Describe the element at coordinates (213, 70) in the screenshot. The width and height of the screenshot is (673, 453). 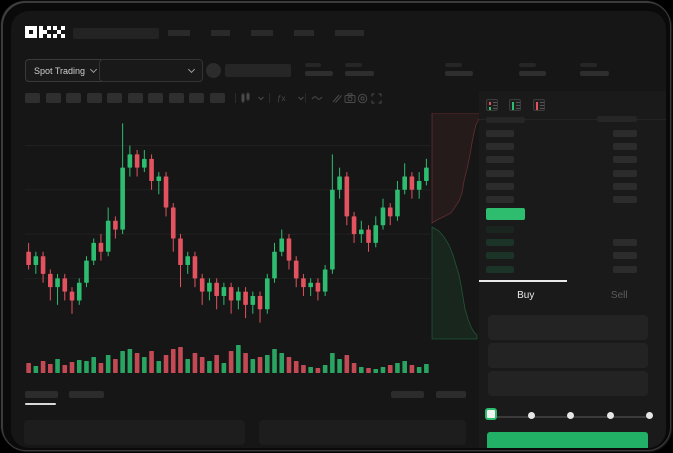
I see `coin-icon` at that location.